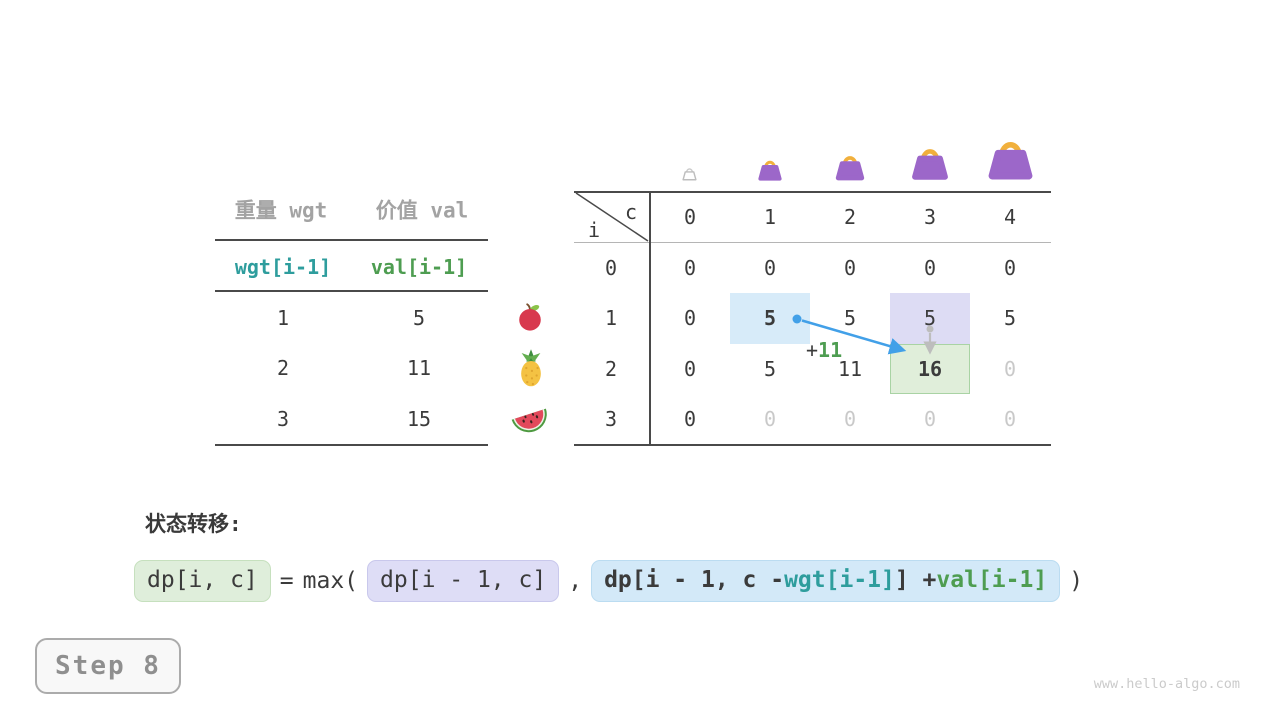  What do you see at coordinates (202, 581) in the screenshot?
I see `formula-lhs-box: dp[i, c]` at bounding box center [202, 581].